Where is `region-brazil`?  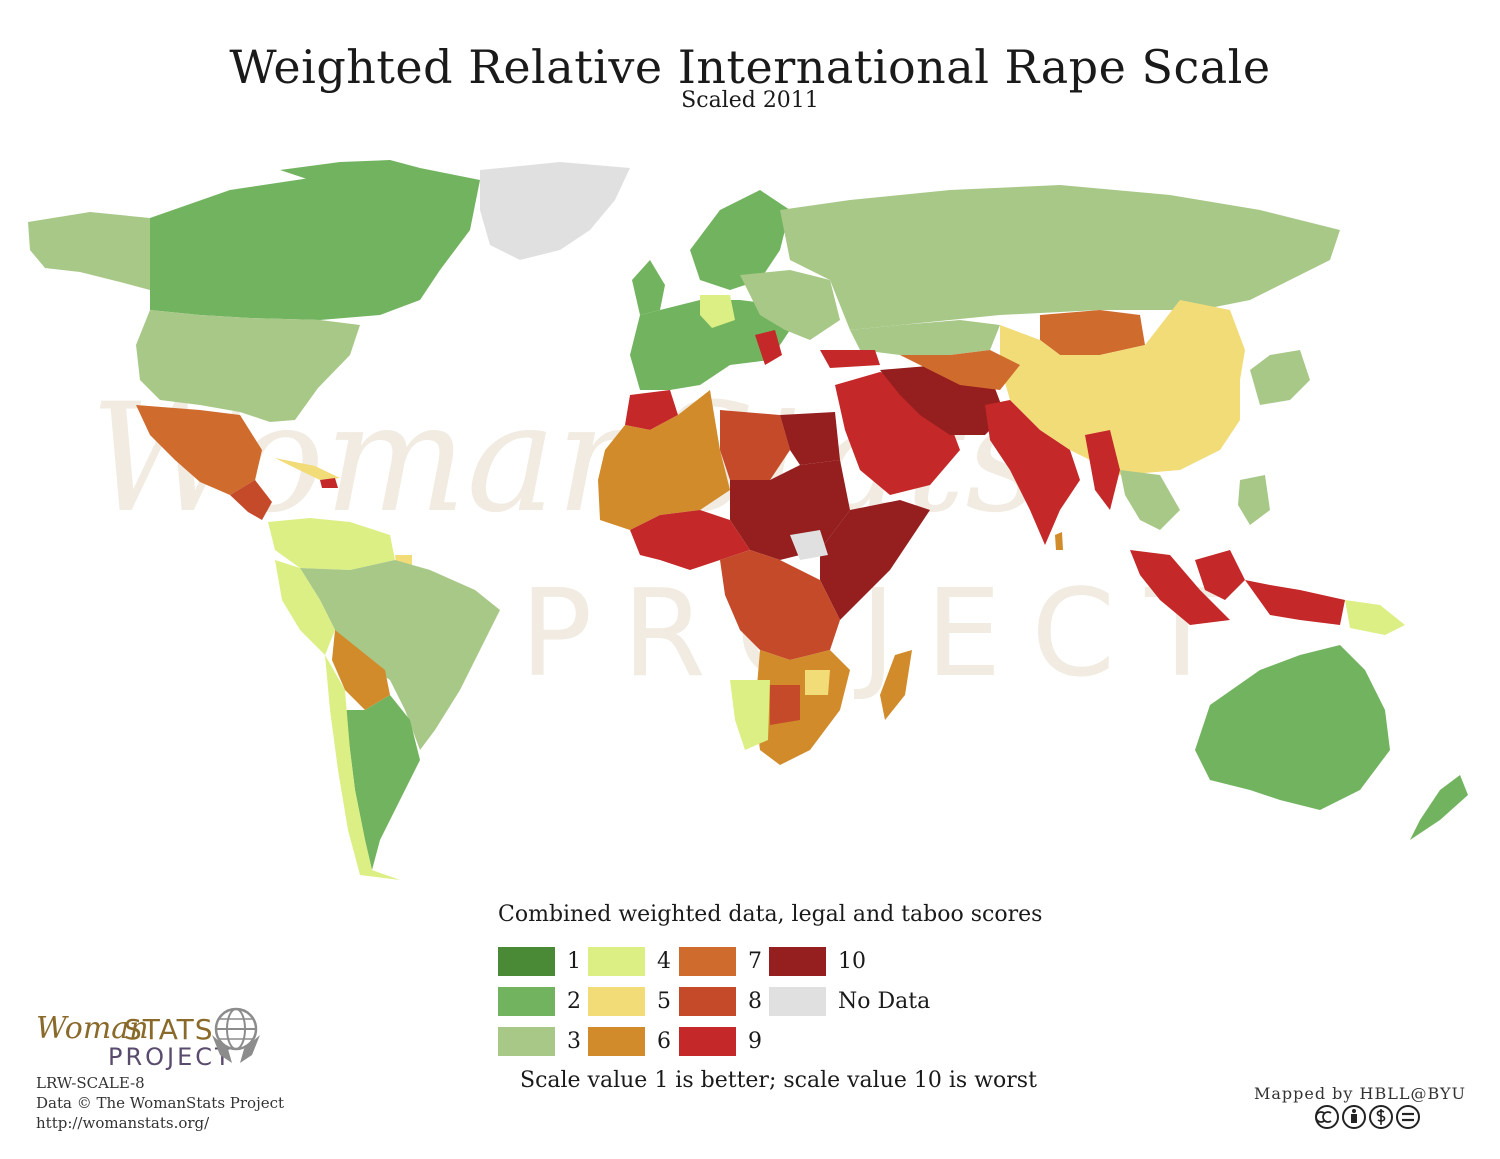
region-brazil is located at coordinates (400, 655).